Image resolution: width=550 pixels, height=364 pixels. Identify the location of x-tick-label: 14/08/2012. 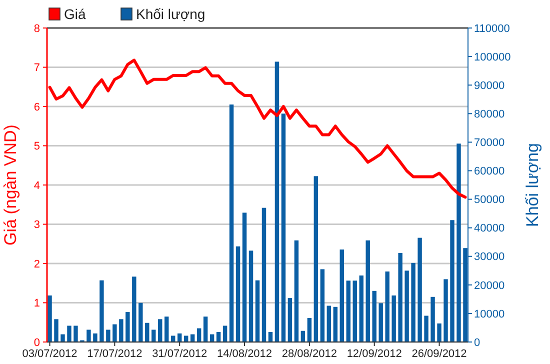
(244, 354).